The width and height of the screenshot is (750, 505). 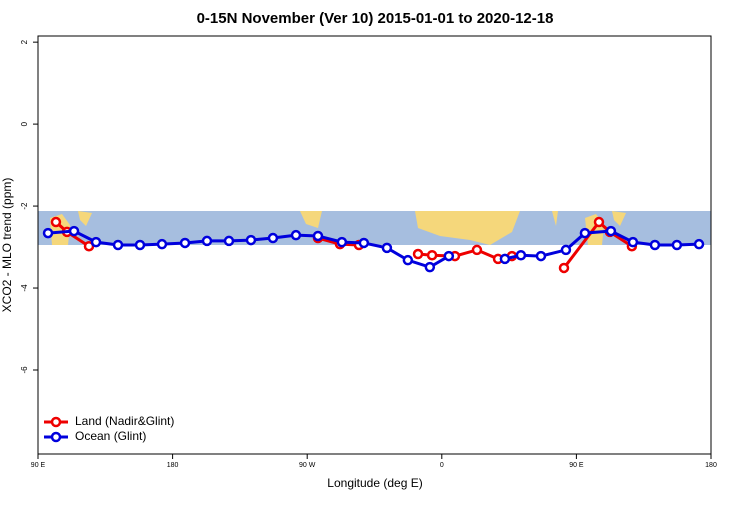 I want to click on x-tick-label: 90 W, so click(x=307, y=465).